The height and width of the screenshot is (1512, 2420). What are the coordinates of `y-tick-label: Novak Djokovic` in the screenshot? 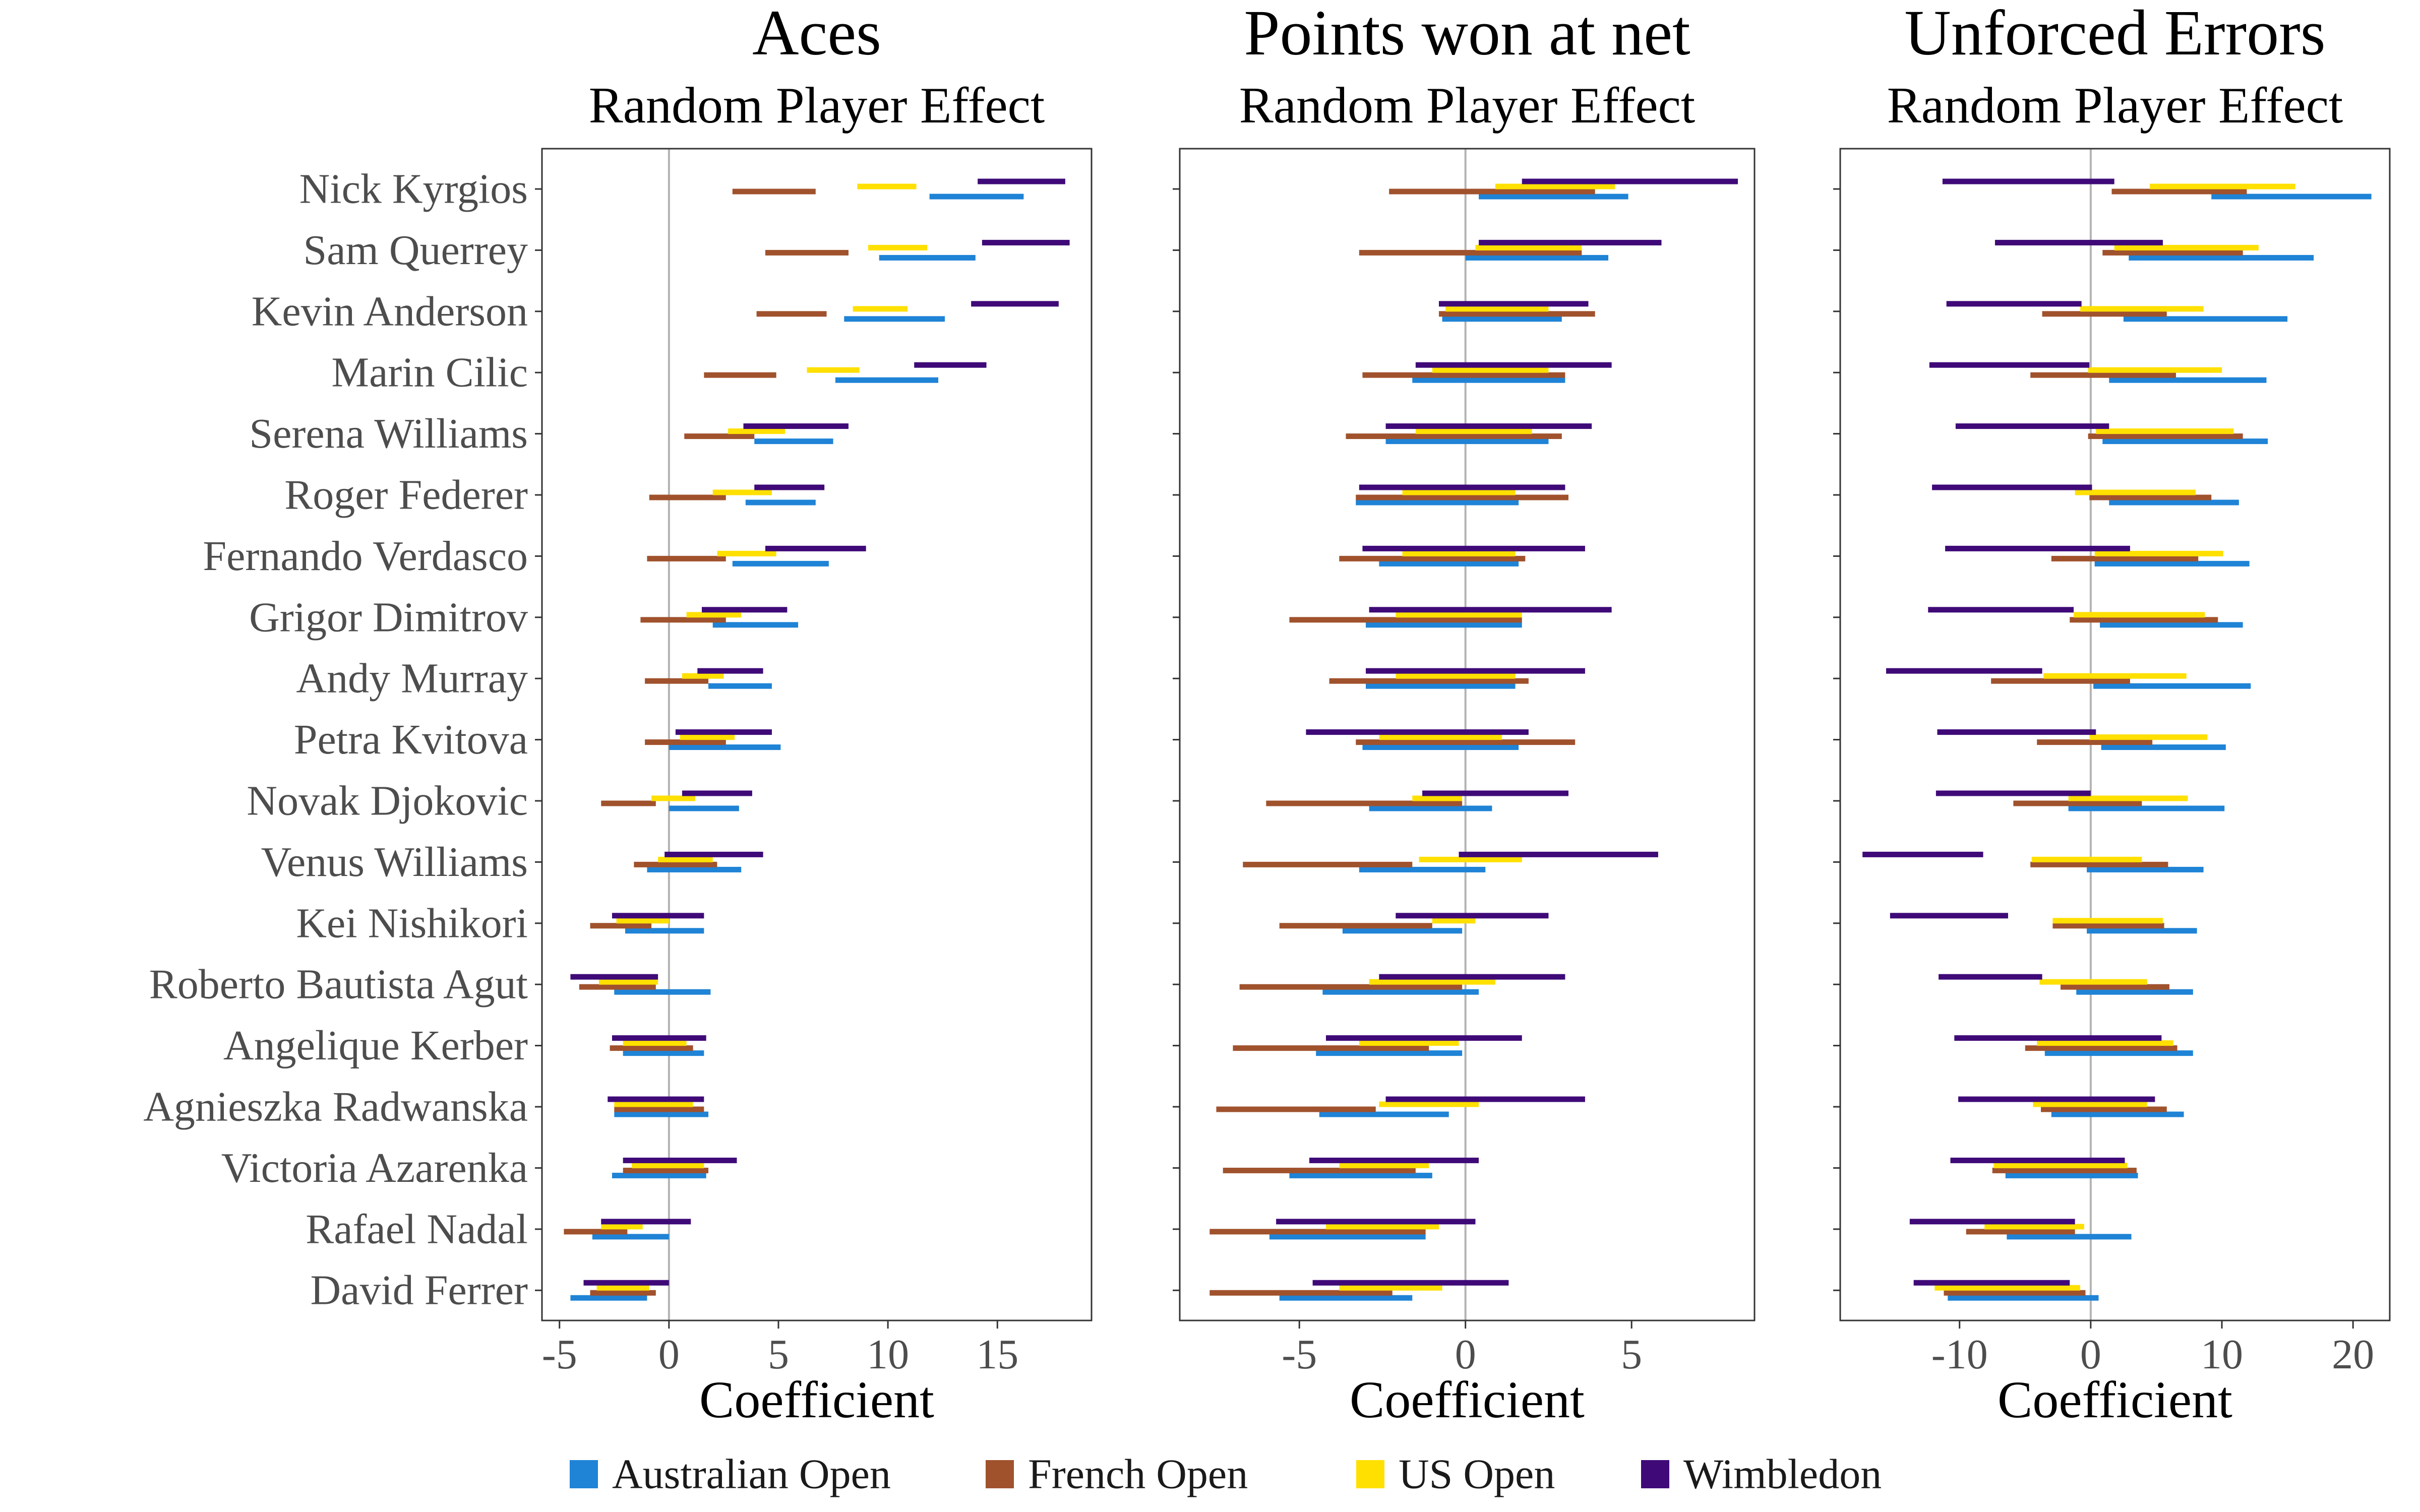 It's located at (387, 801).